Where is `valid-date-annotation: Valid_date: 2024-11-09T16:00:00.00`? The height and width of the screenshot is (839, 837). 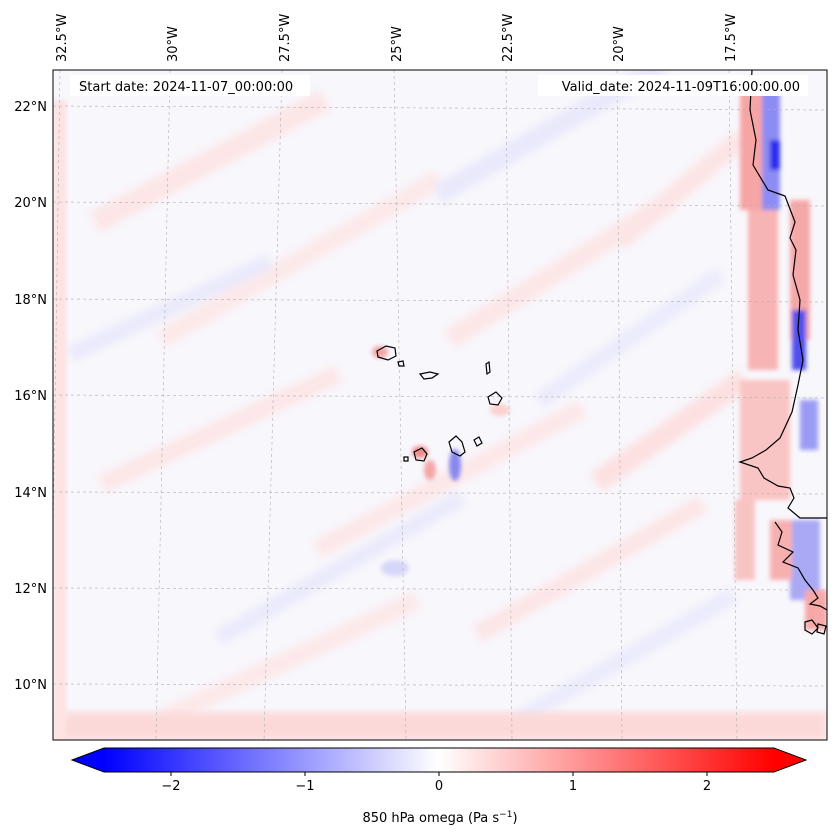
valid-date-annotation: Valid_date: 2024-11-09T16:00:00.00 is located at coordinates (673, 85).